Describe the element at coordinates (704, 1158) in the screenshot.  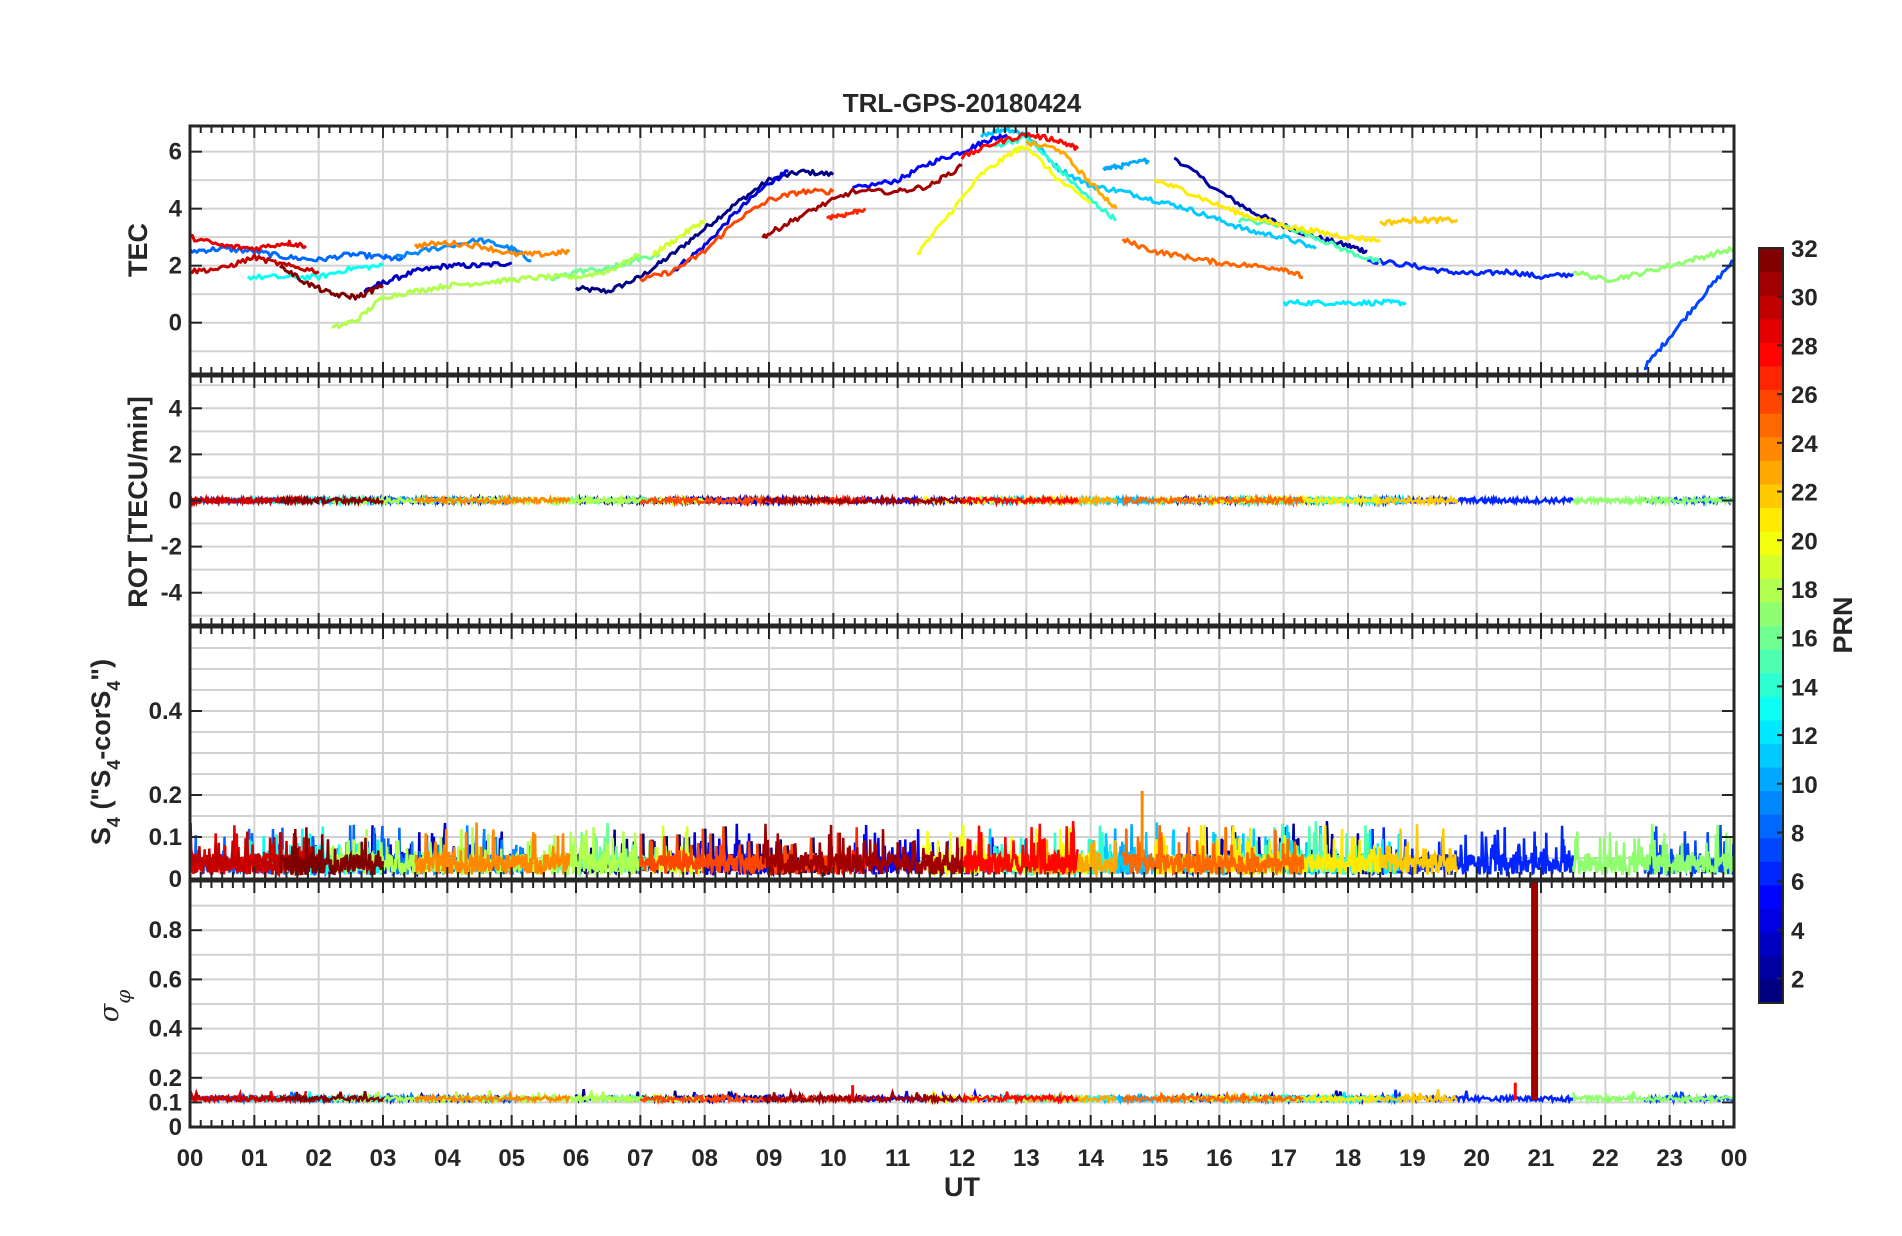
I see `x-tick-label: 08` at that location.